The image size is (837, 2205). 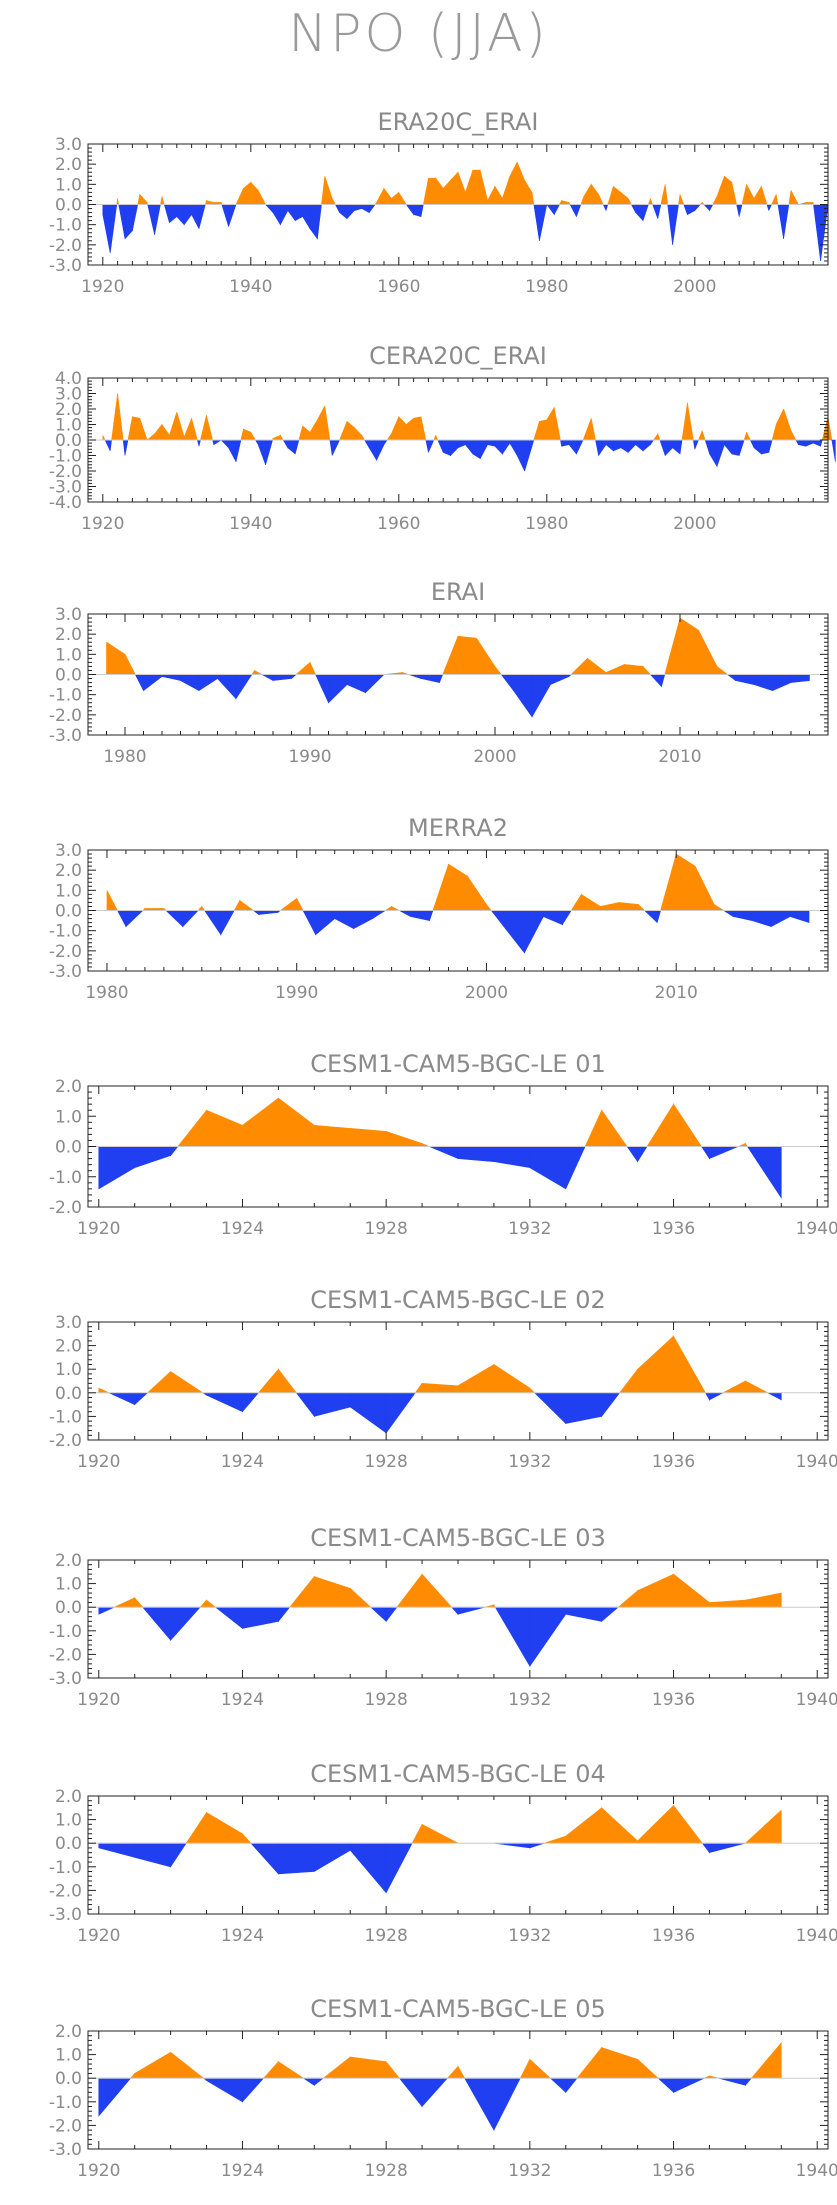 What do you see at coordinates (65, 503) in the screenshot?
I see `y-tick-label: -4.0` at bounding box center [65, 503].